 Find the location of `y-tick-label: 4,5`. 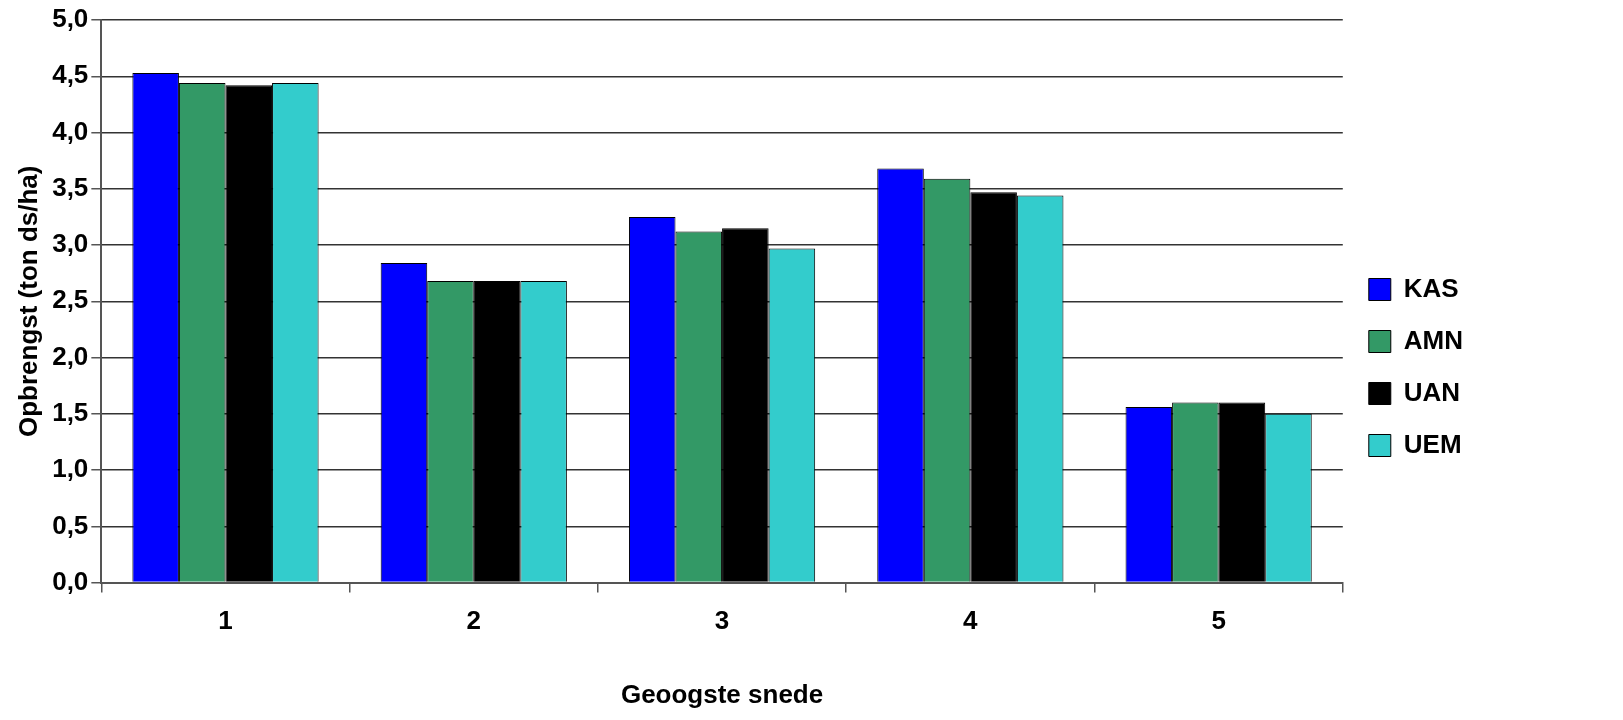

y-tick-label: 4,5 is located at coordinates (70, 74).